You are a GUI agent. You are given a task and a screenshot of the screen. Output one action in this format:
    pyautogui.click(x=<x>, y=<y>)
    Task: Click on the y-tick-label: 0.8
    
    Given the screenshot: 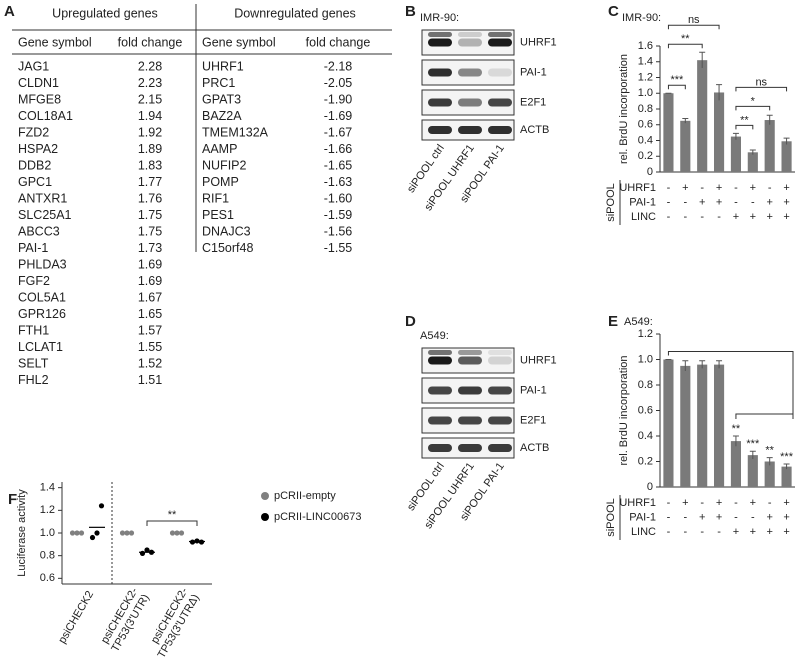 What is the action you would take?
    pyautogui.click(x=47, y=556)
    